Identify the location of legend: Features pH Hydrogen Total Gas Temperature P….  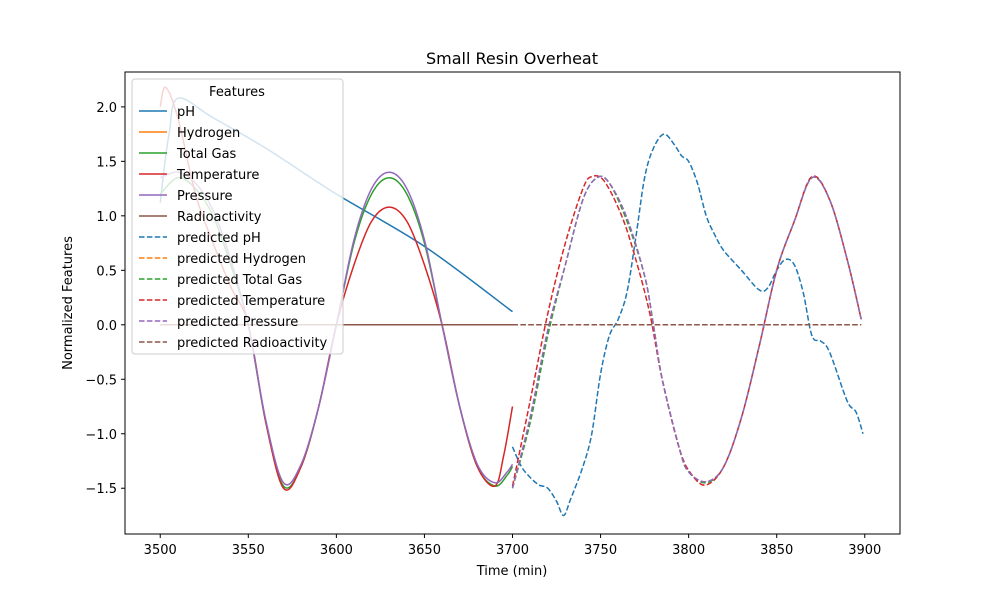
(237, 216).